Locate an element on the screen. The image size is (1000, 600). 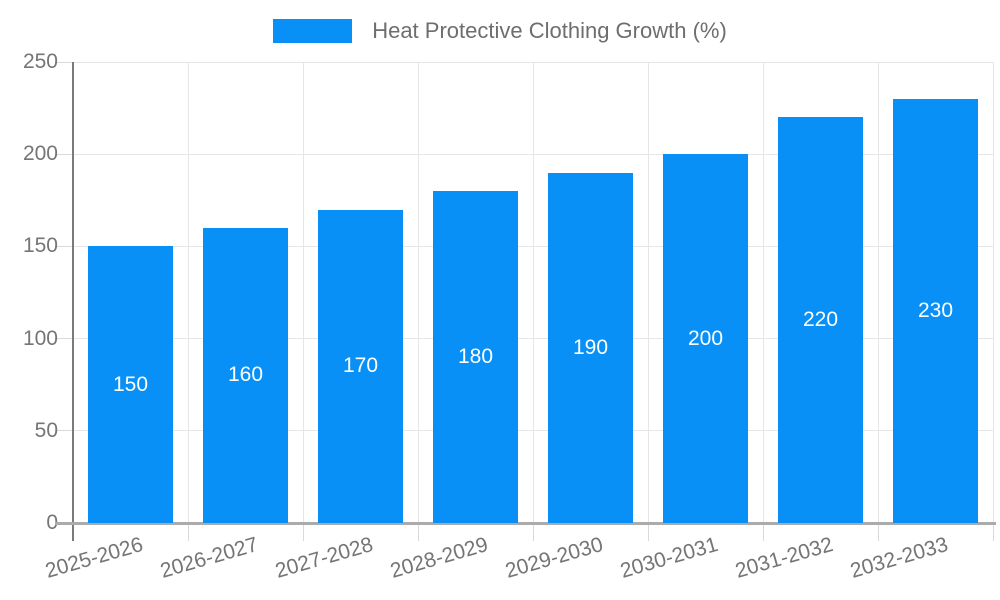
y-tick-label: 200 is located at coordinates (40, 154).